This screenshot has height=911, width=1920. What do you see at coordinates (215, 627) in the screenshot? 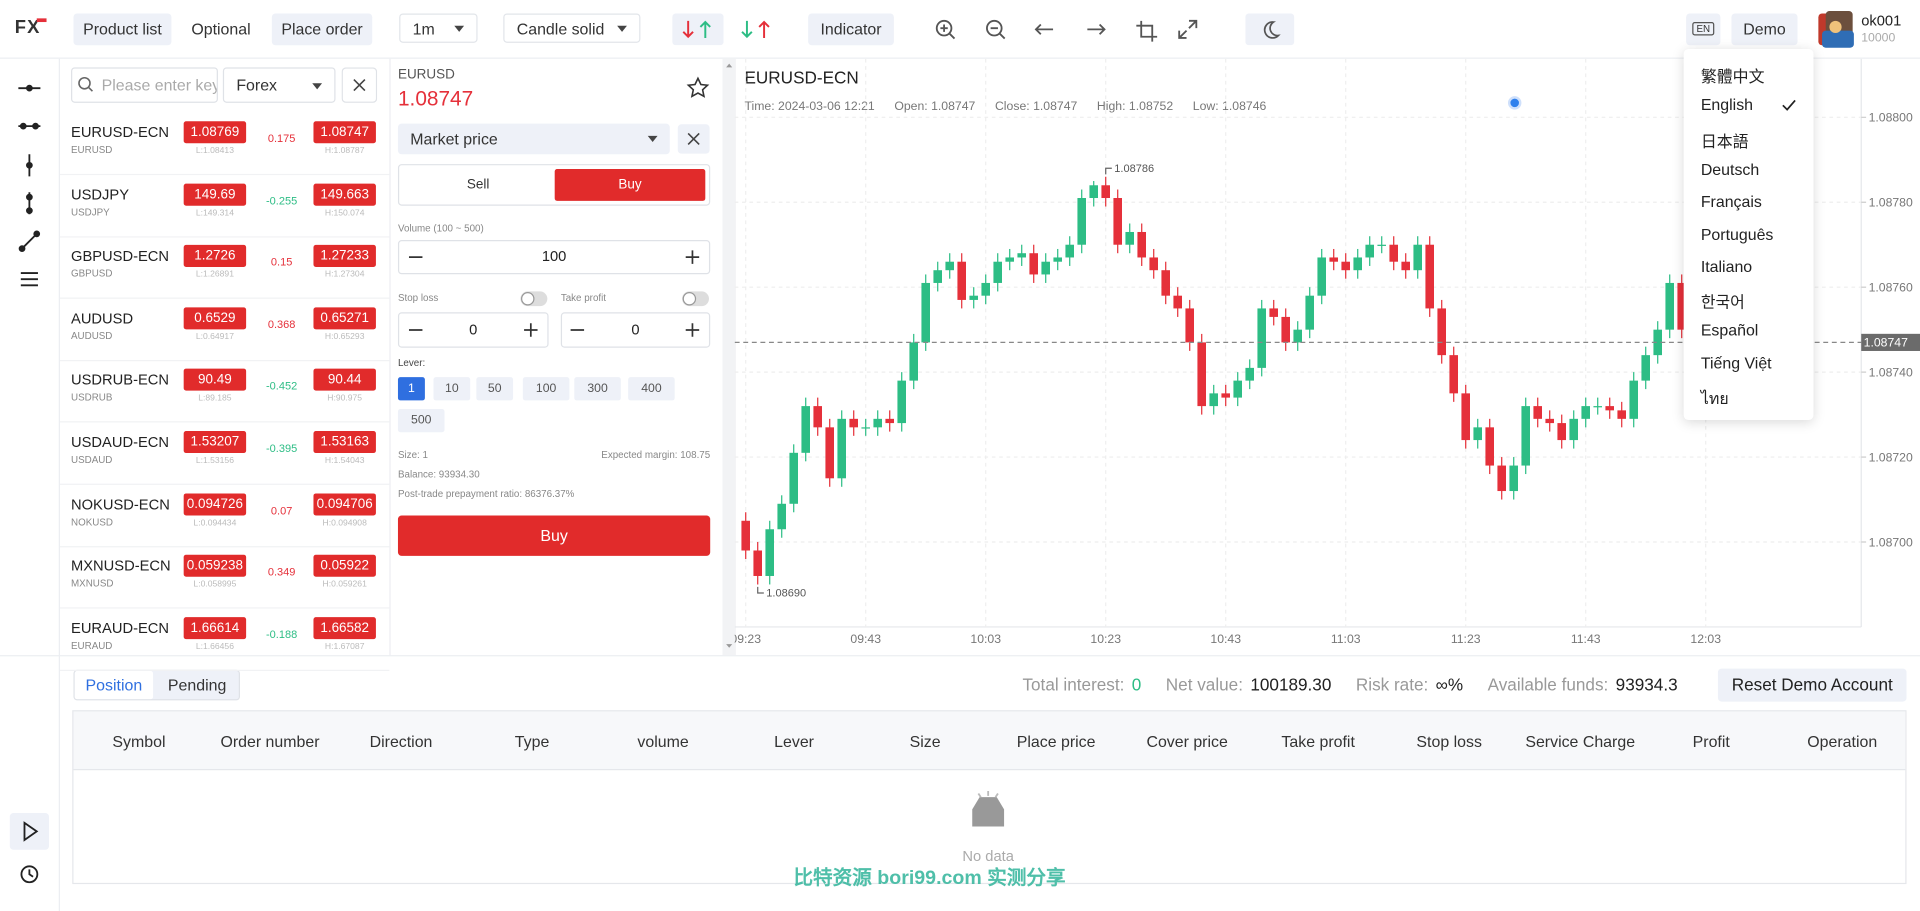
I see `sell-price: 1.66614` at bounding box center [215, 627].